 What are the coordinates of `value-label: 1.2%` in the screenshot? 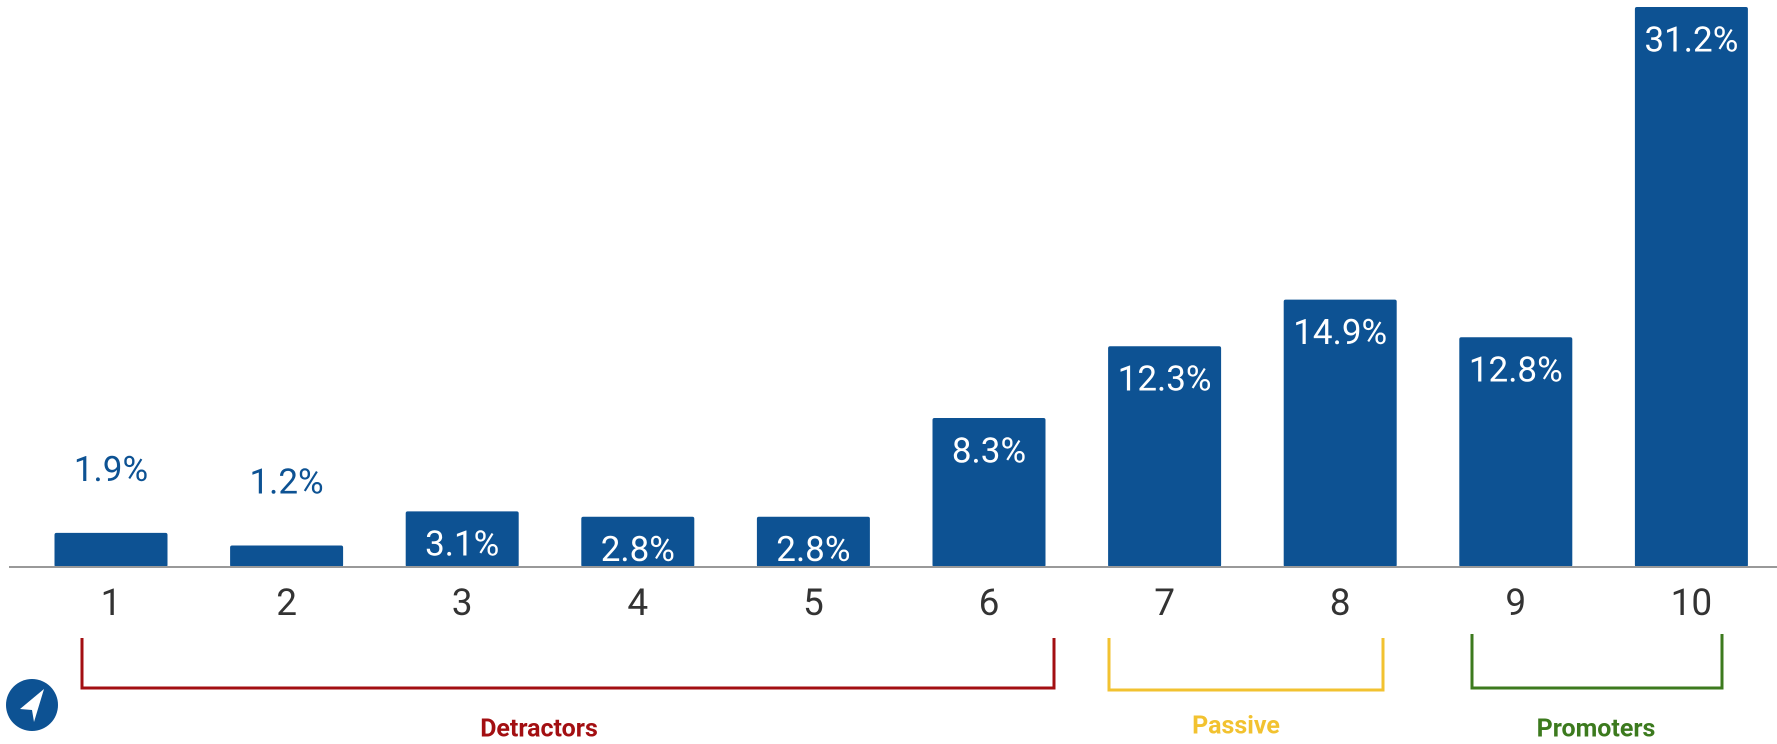 It's located at (286, 482).